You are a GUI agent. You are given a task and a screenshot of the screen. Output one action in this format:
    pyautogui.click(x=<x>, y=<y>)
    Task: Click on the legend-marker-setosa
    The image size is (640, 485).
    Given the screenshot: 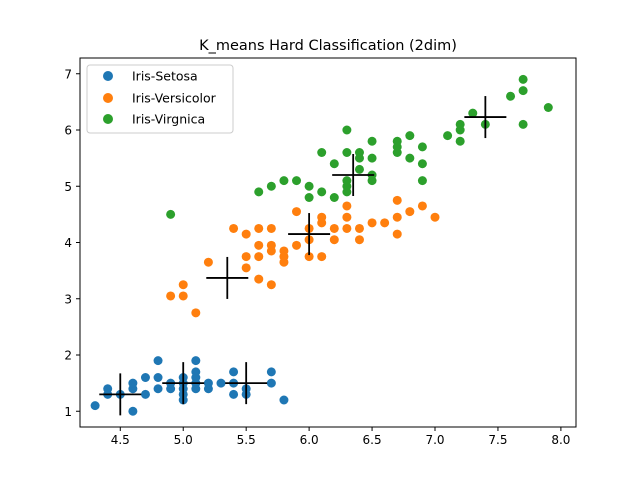 What is the action you would take?
    pyautogui.click(x=108, y=76)
    